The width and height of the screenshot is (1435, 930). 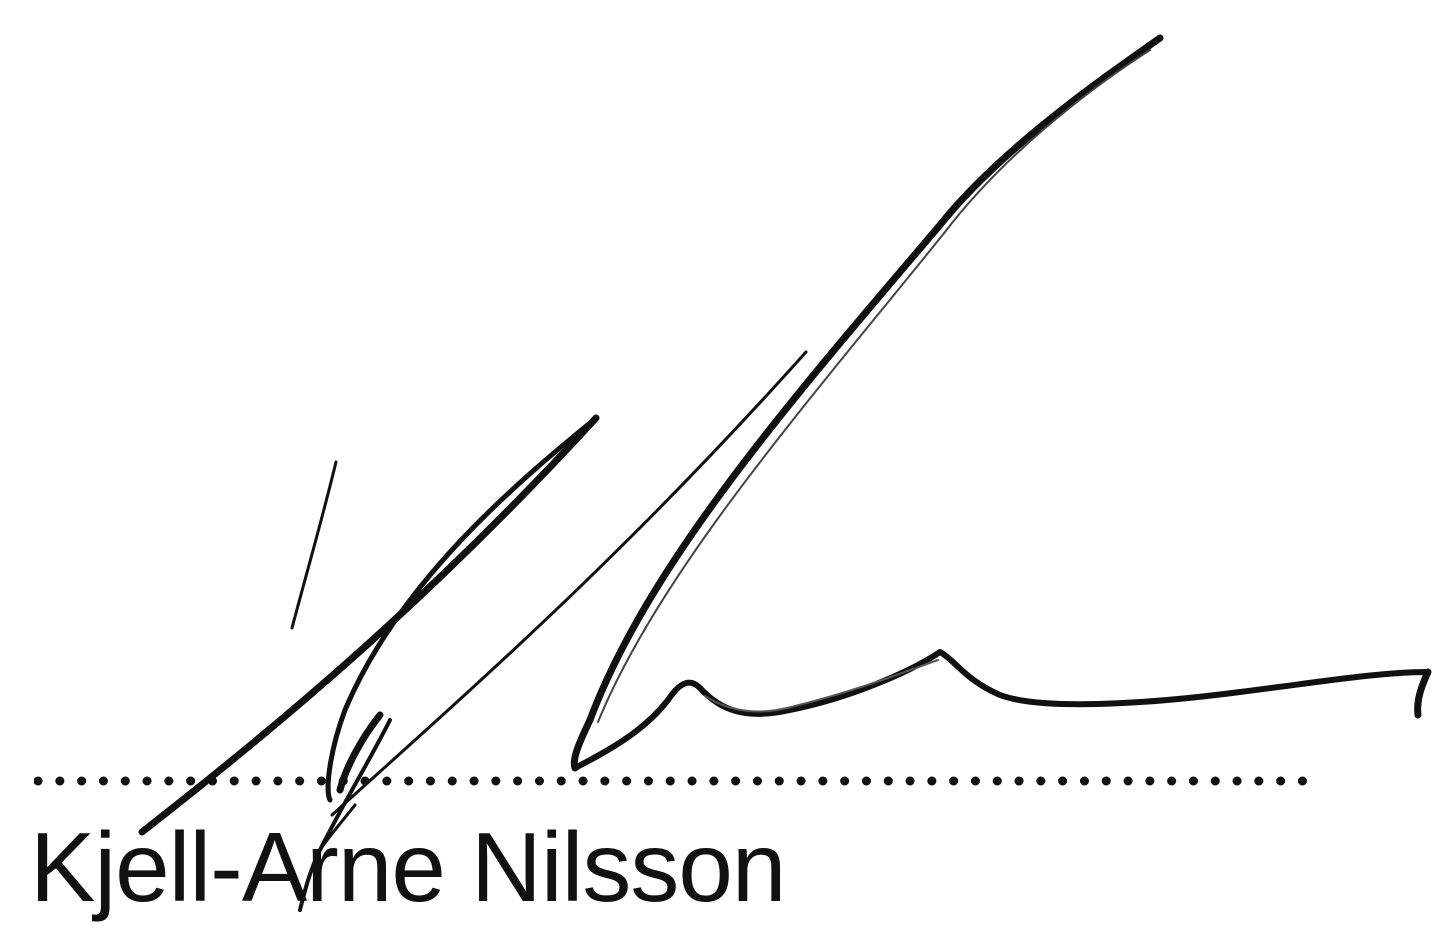 What do you see at coordinates (408, 867) in the screenshot?
I see `signer-name: Kjell-Arne Nilsson` at bounding box center [408, 867].